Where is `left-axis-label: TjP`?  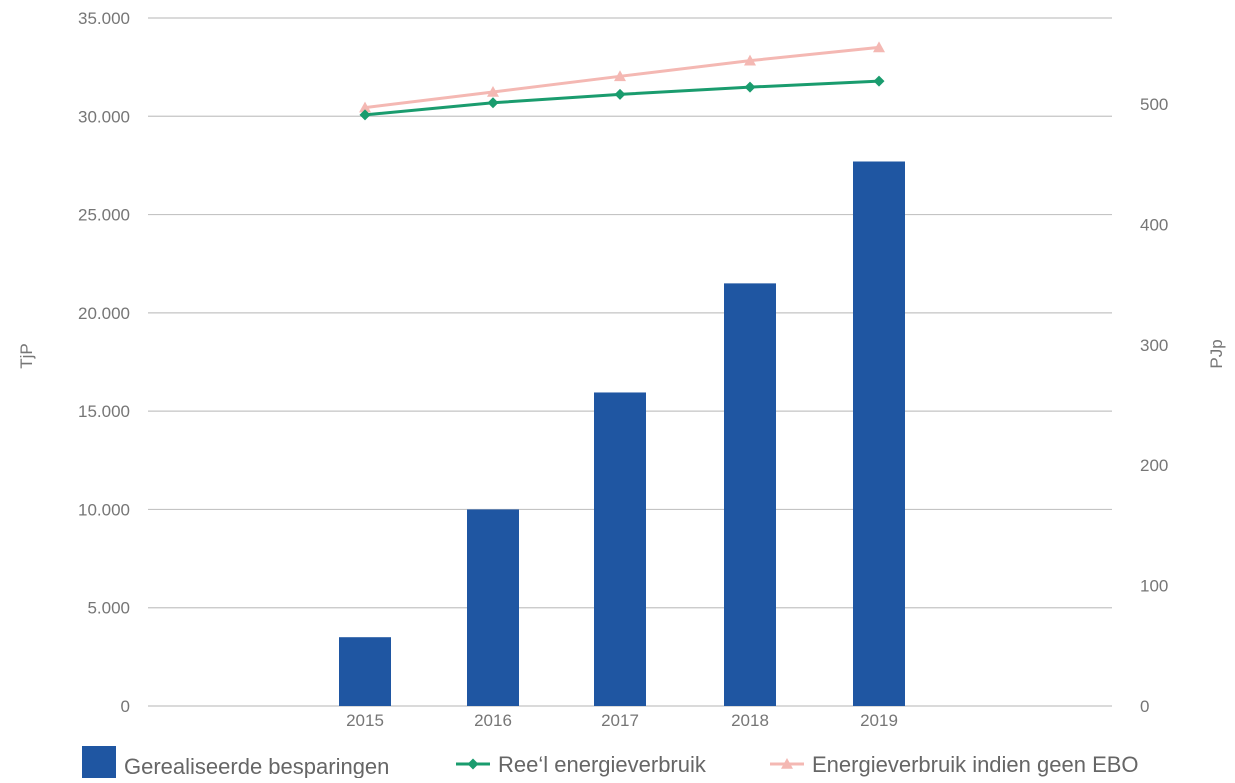
left-axis-label: TjP is located at coordinates (26, 356).